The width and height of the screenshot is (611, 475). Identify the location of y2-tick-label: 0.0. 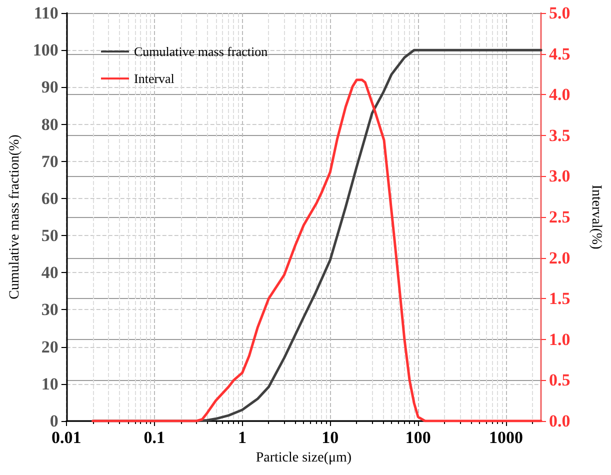
(559, 421).